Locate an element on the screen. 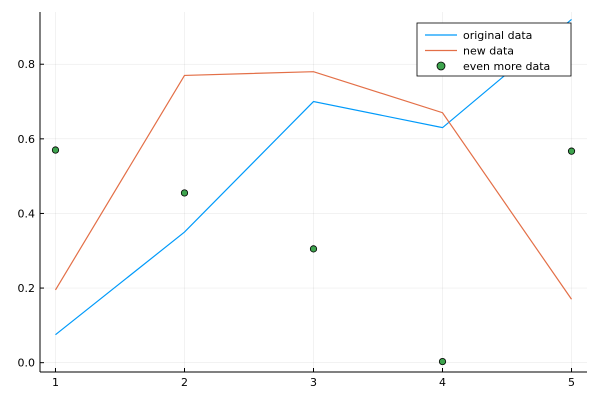  x-tick-label: 2 is located at coordinates (184, 382).